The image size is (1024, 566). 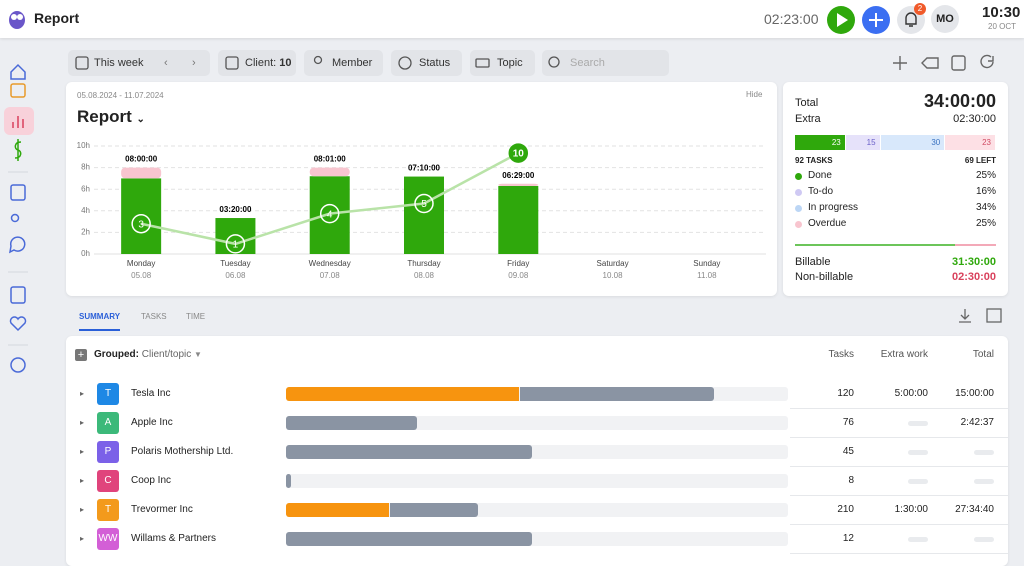 I want to click on play-button, so click(x=841, y=20).